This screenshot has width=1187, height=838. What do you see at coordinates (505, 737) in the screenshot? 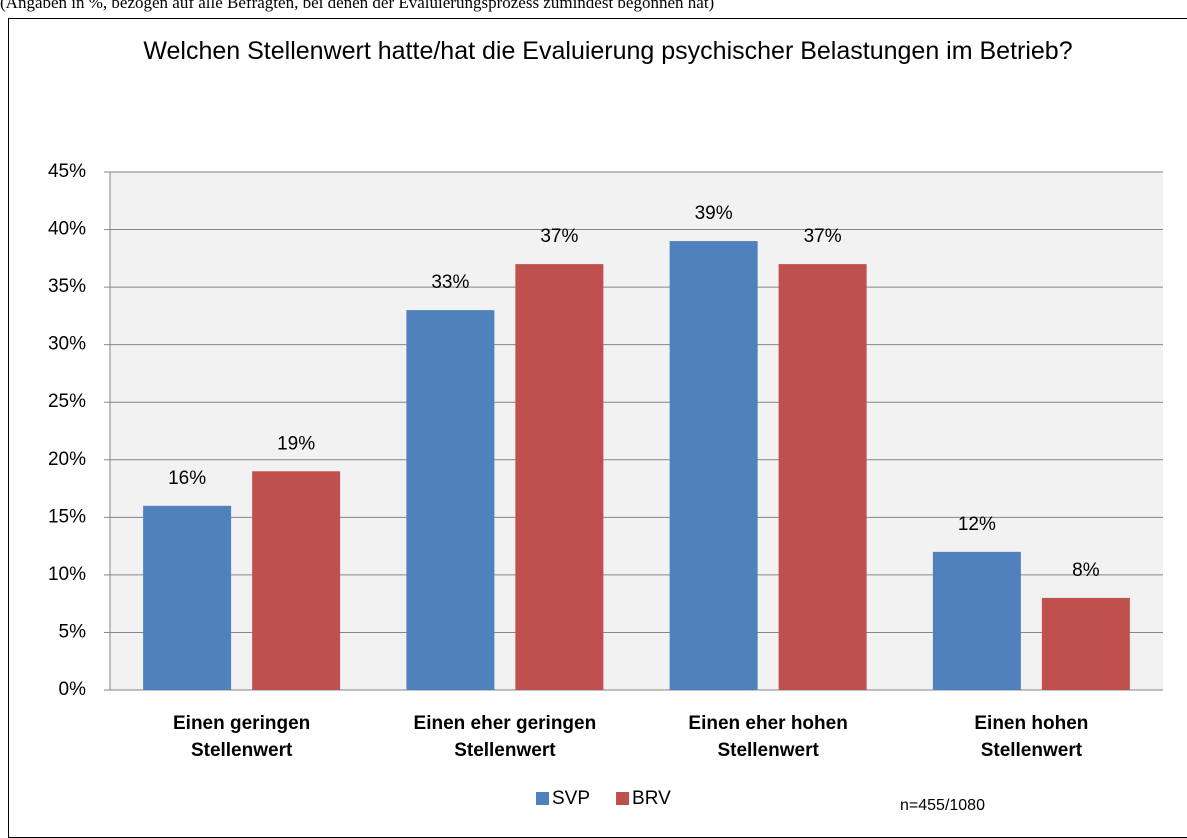
I see `x-tick-label: Einen eher geringen Stellenwert` at bounding box center [505, 737].